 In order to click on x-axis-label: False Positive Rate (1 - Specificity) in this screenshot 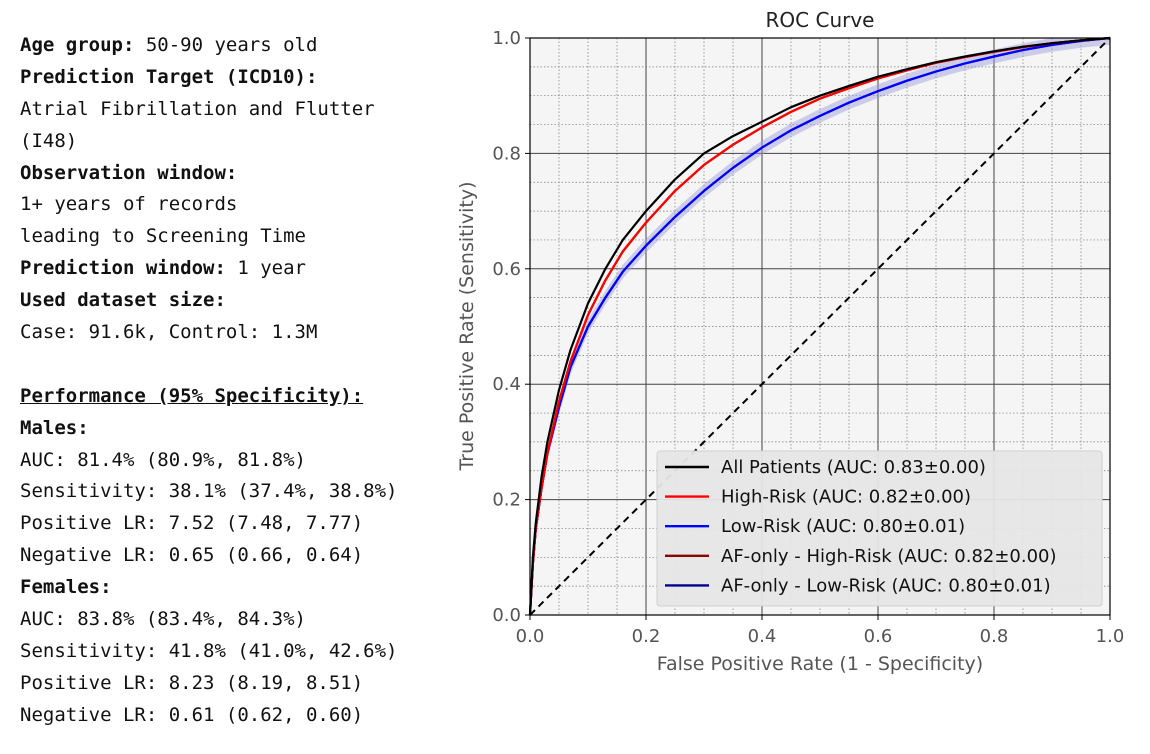, I will do `click(820, 664)`.